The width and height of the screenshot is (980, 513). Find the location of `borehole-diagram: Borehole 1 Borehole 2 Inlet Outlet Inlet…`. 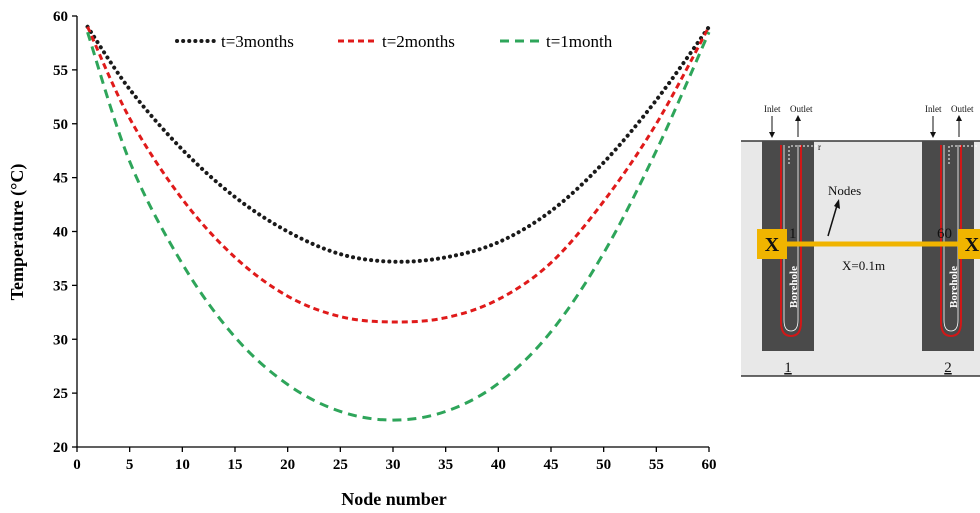

borehole-diagram: Borehole 1 Borehole 2 Inlet Outlet Inlet… is located at coordinates (860, 240).